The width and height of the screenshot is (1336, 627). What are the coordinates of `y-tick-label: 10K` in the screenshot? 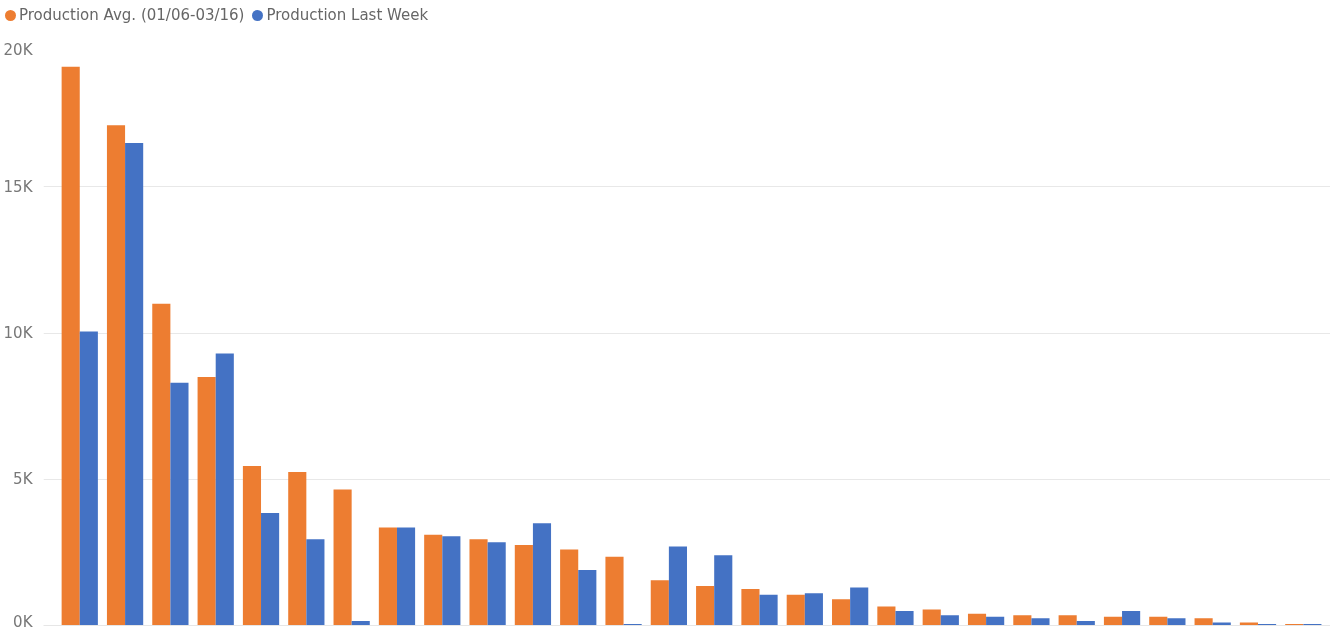 It's located at (18, 333).